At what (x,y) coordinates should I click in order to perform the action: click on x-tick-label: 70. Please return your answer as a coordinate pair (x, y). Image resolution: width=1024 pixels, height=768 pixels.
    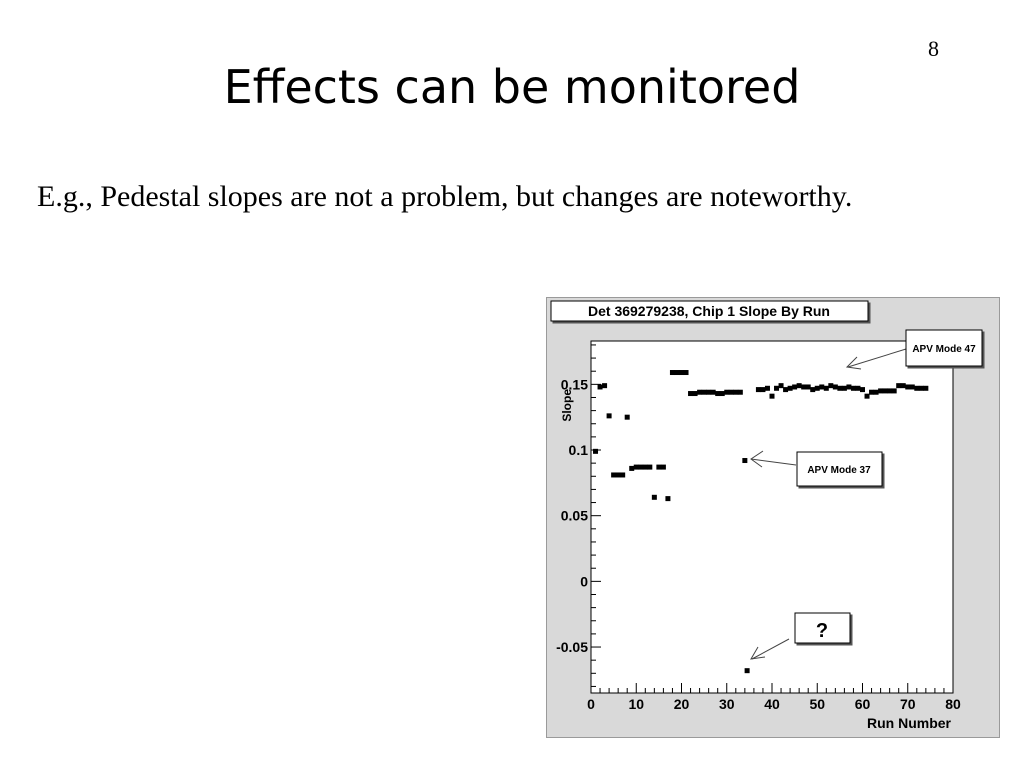
    Looking at the image, I should click on (908, 704).